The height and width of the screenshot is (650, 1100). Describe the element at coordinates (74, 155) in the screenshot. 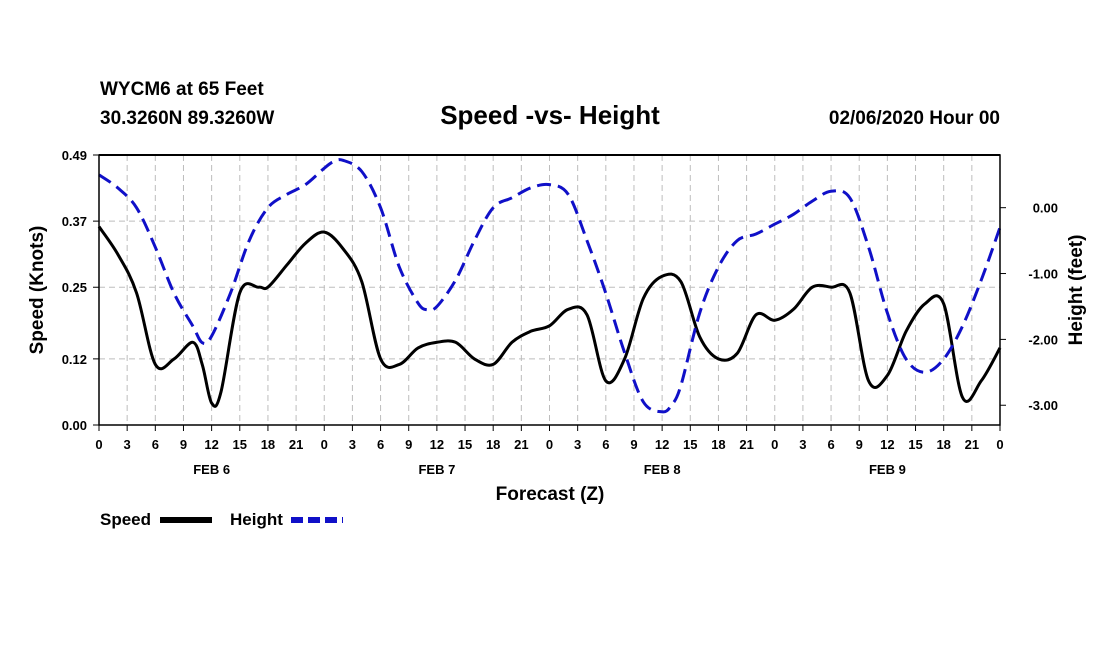

I see `y-tick-label: 0.49` at that location.